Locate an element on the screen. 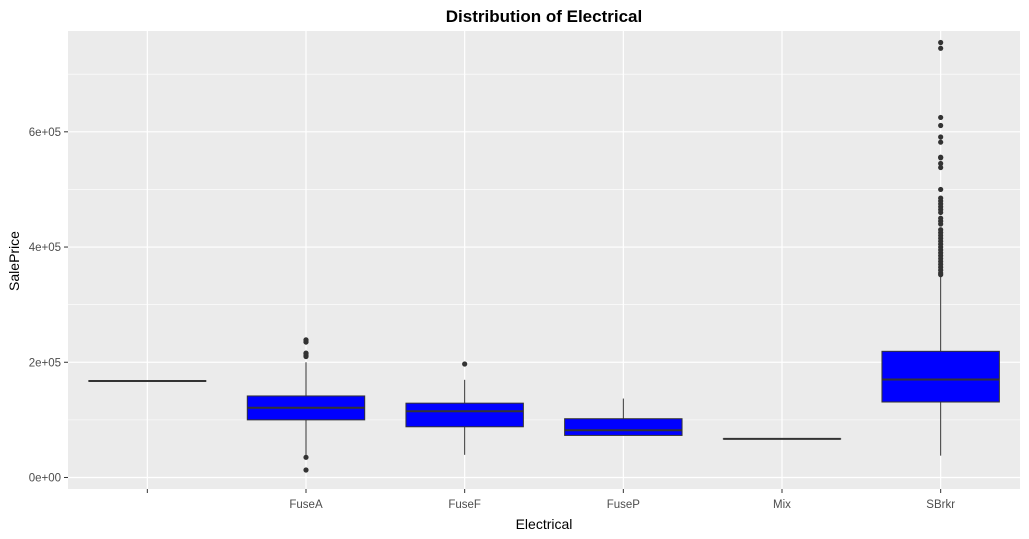 Image resolution: width=1029 pixels, height=539 pixels. x-axis-title: Electrical is located at coordinates (544, 524).